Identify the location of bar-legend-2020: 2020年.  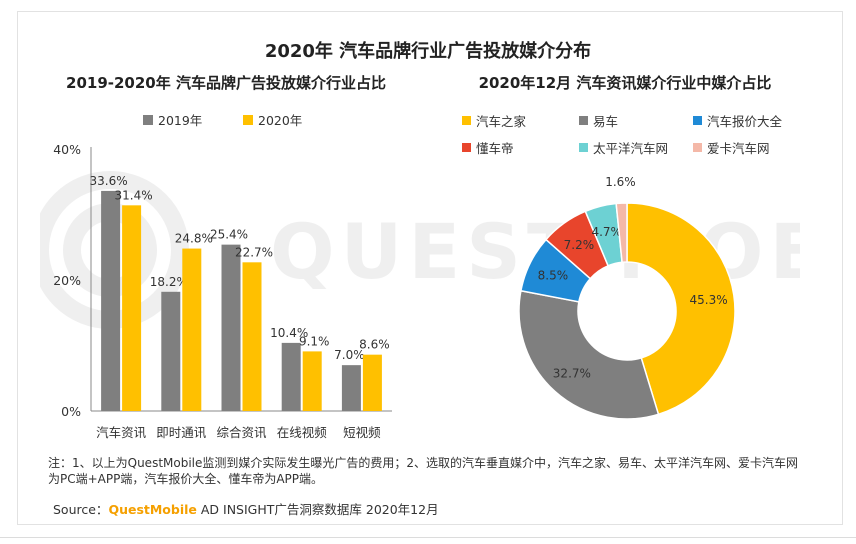
(272, 119).